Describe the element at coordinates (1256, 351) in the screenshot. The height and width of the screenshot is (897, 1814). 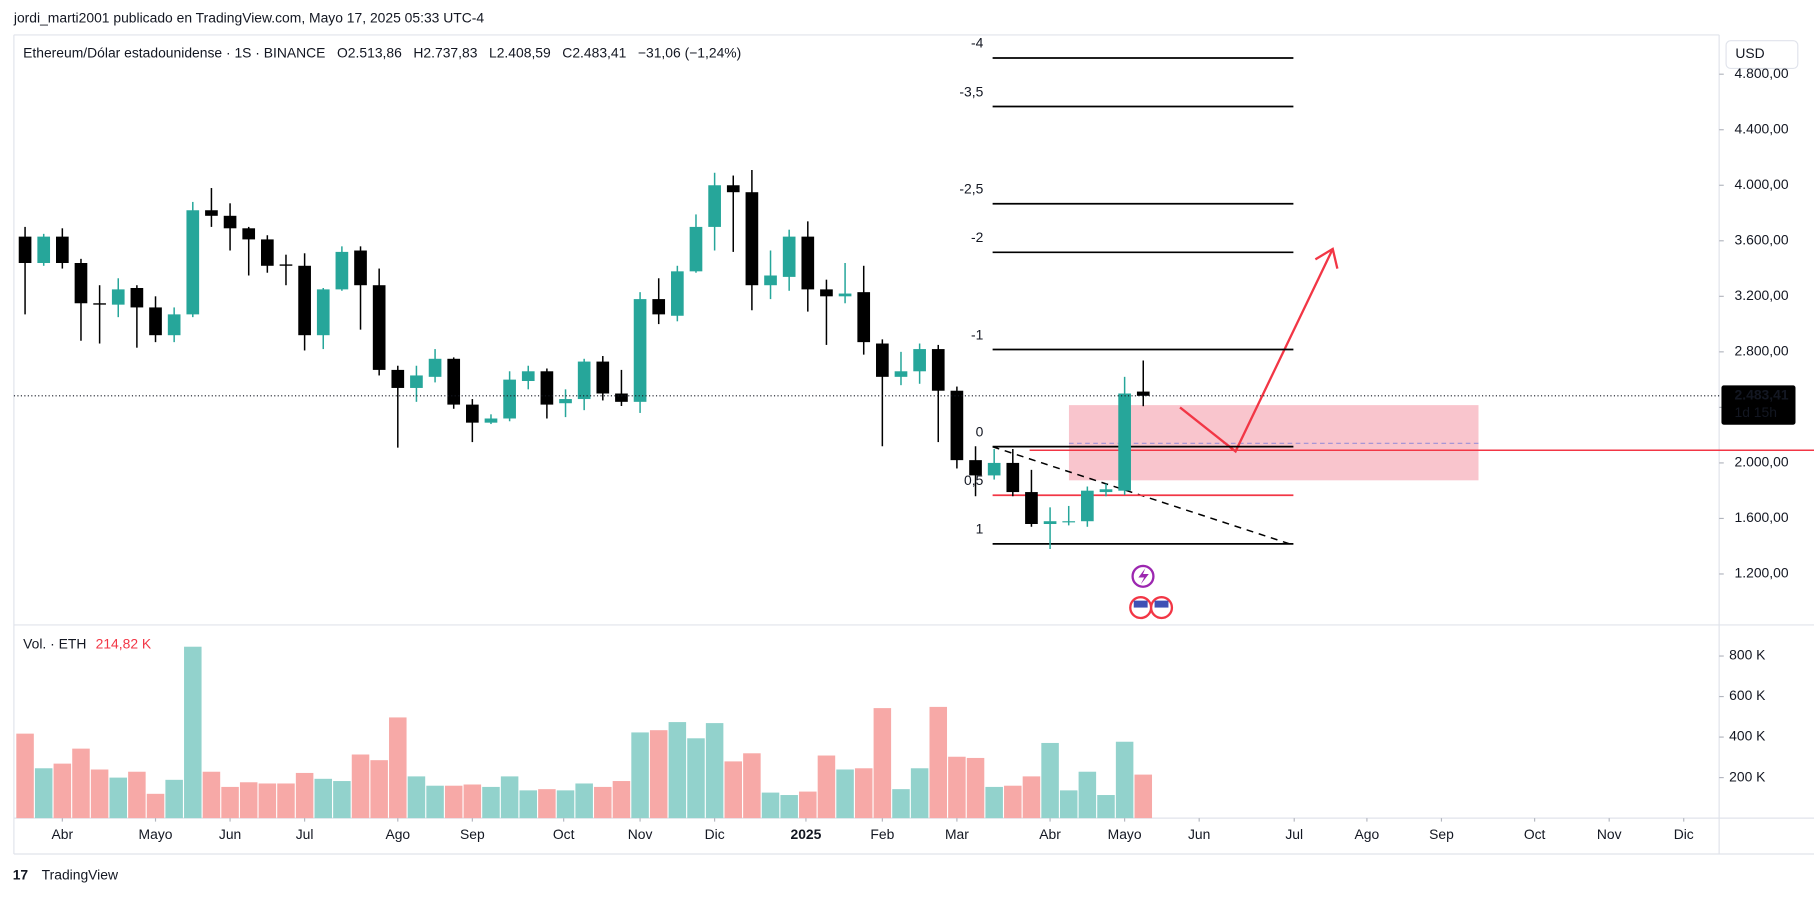
I see `projection-arrow` at that location.